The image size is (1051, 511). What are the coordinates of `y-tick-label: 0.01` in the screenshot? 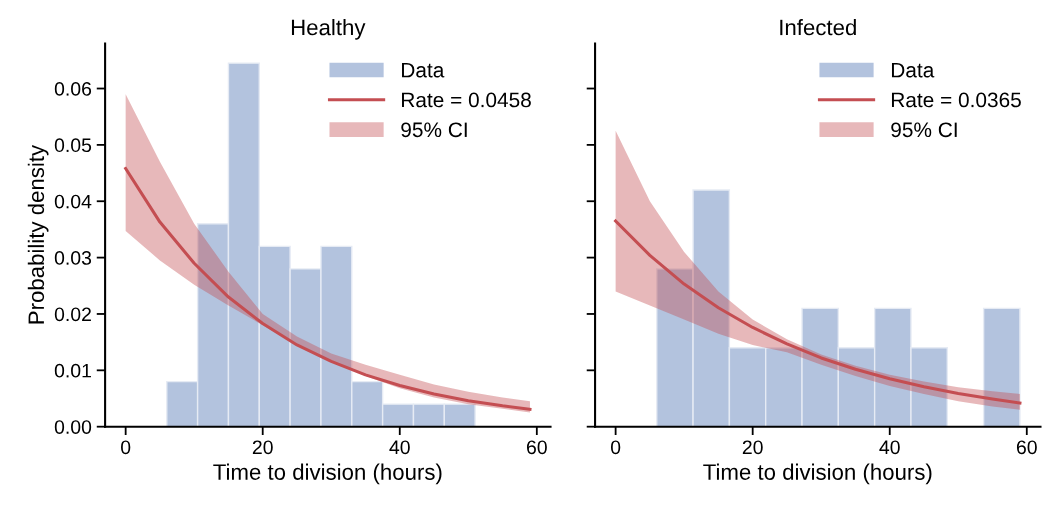 It's located at (72, 370).